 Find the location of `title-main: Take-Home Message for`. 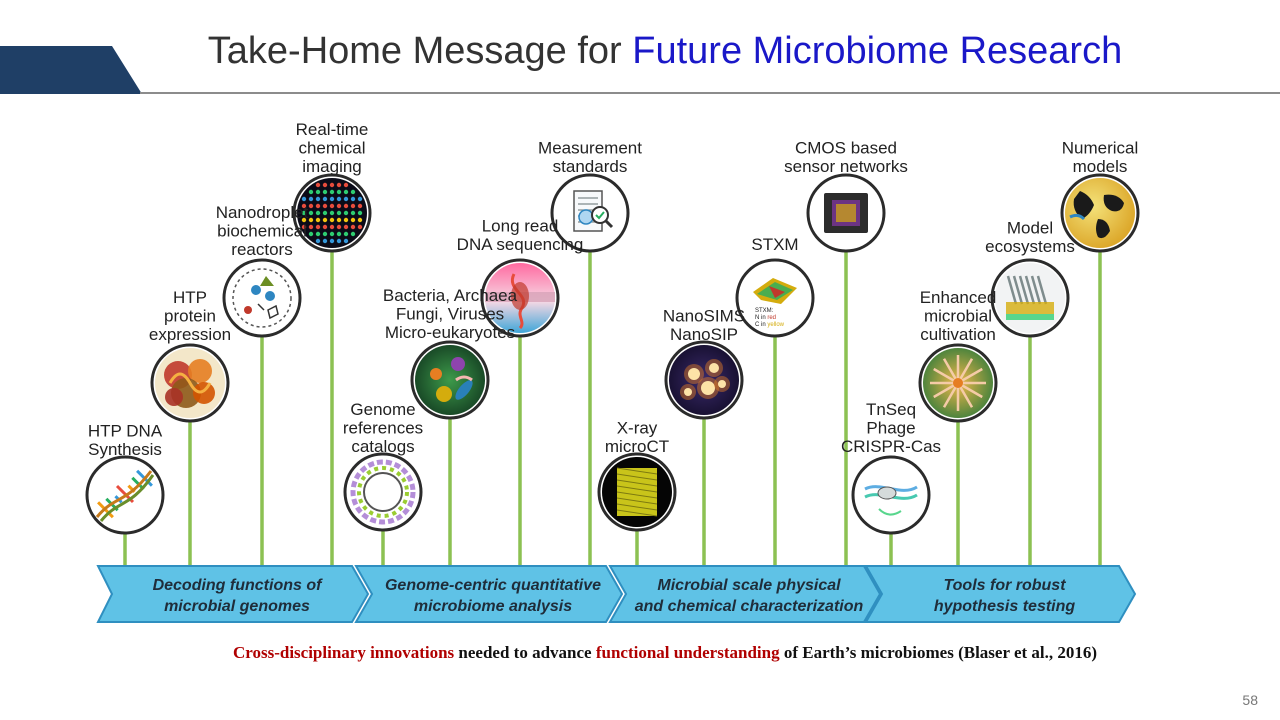

title-main: Take-Home Message for is located at coordinates (420, 51).